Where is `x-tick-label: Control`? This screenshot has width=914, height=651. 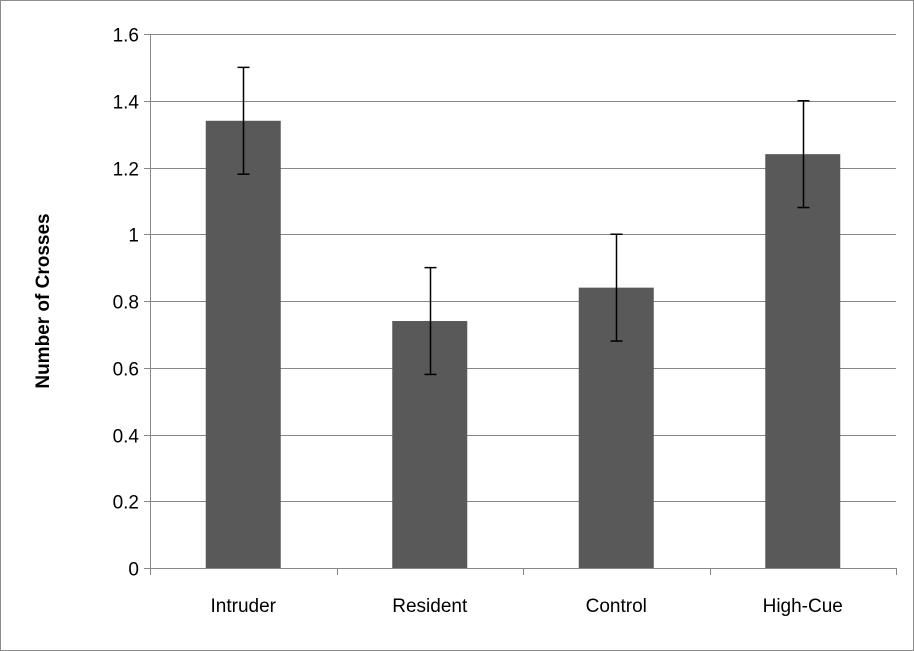
x-tick-label: Control is located at coordinates (616, 606).